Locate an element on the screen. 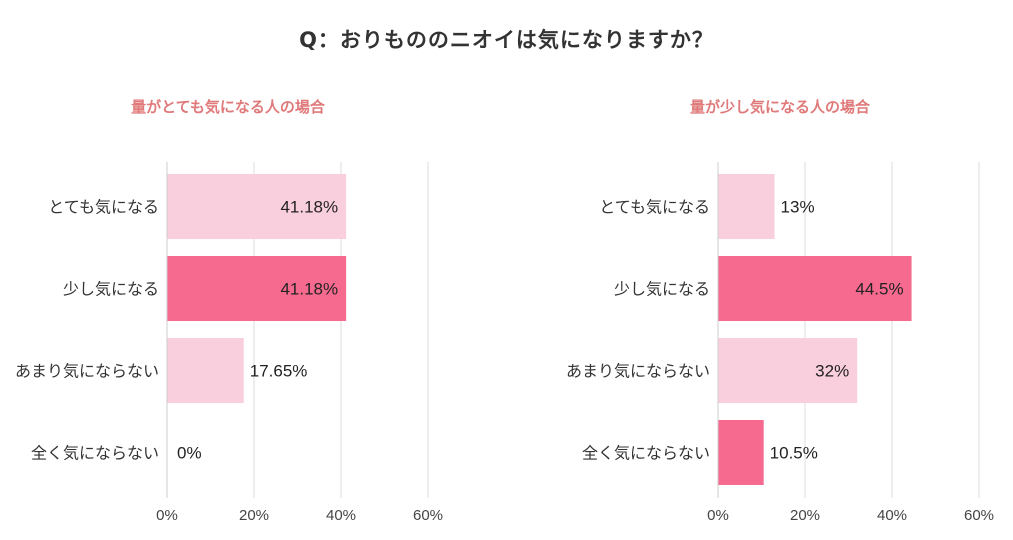 The width and height of the screenshot is (1013, 540). chart-subtitle: 量が少し気になる人の場合 is located at coordinates (780, 107).